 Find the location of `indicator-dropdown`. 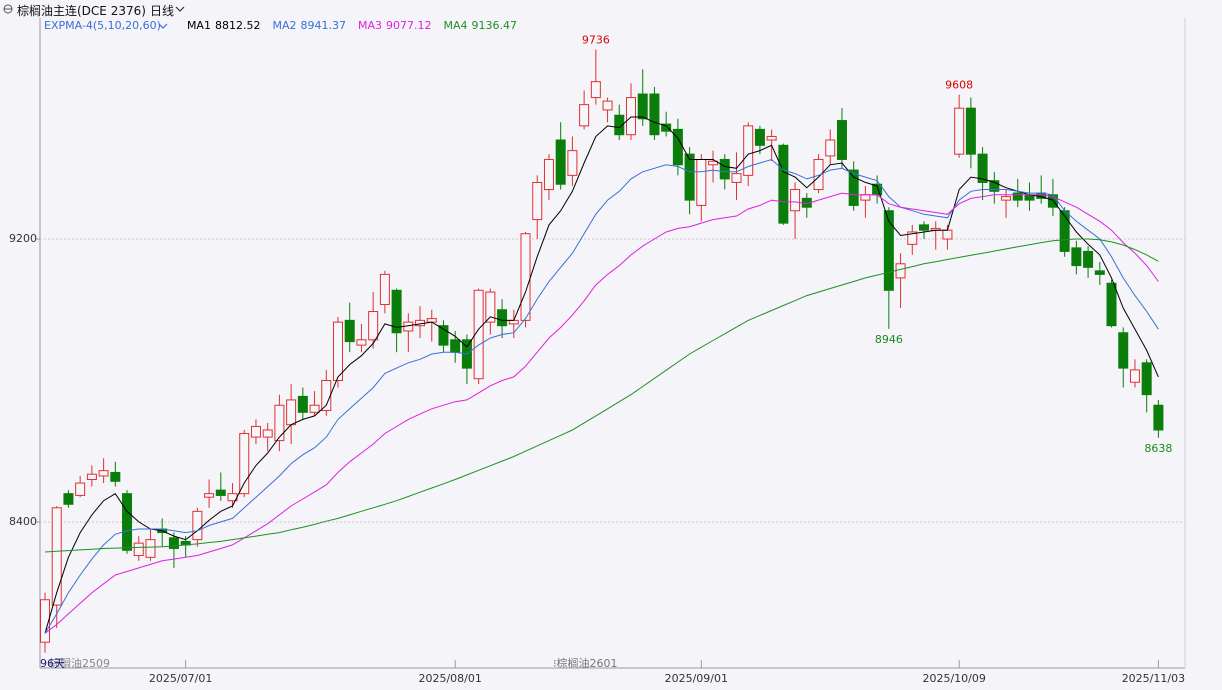

indicator-dropdown is located at coordinates (163, 26).